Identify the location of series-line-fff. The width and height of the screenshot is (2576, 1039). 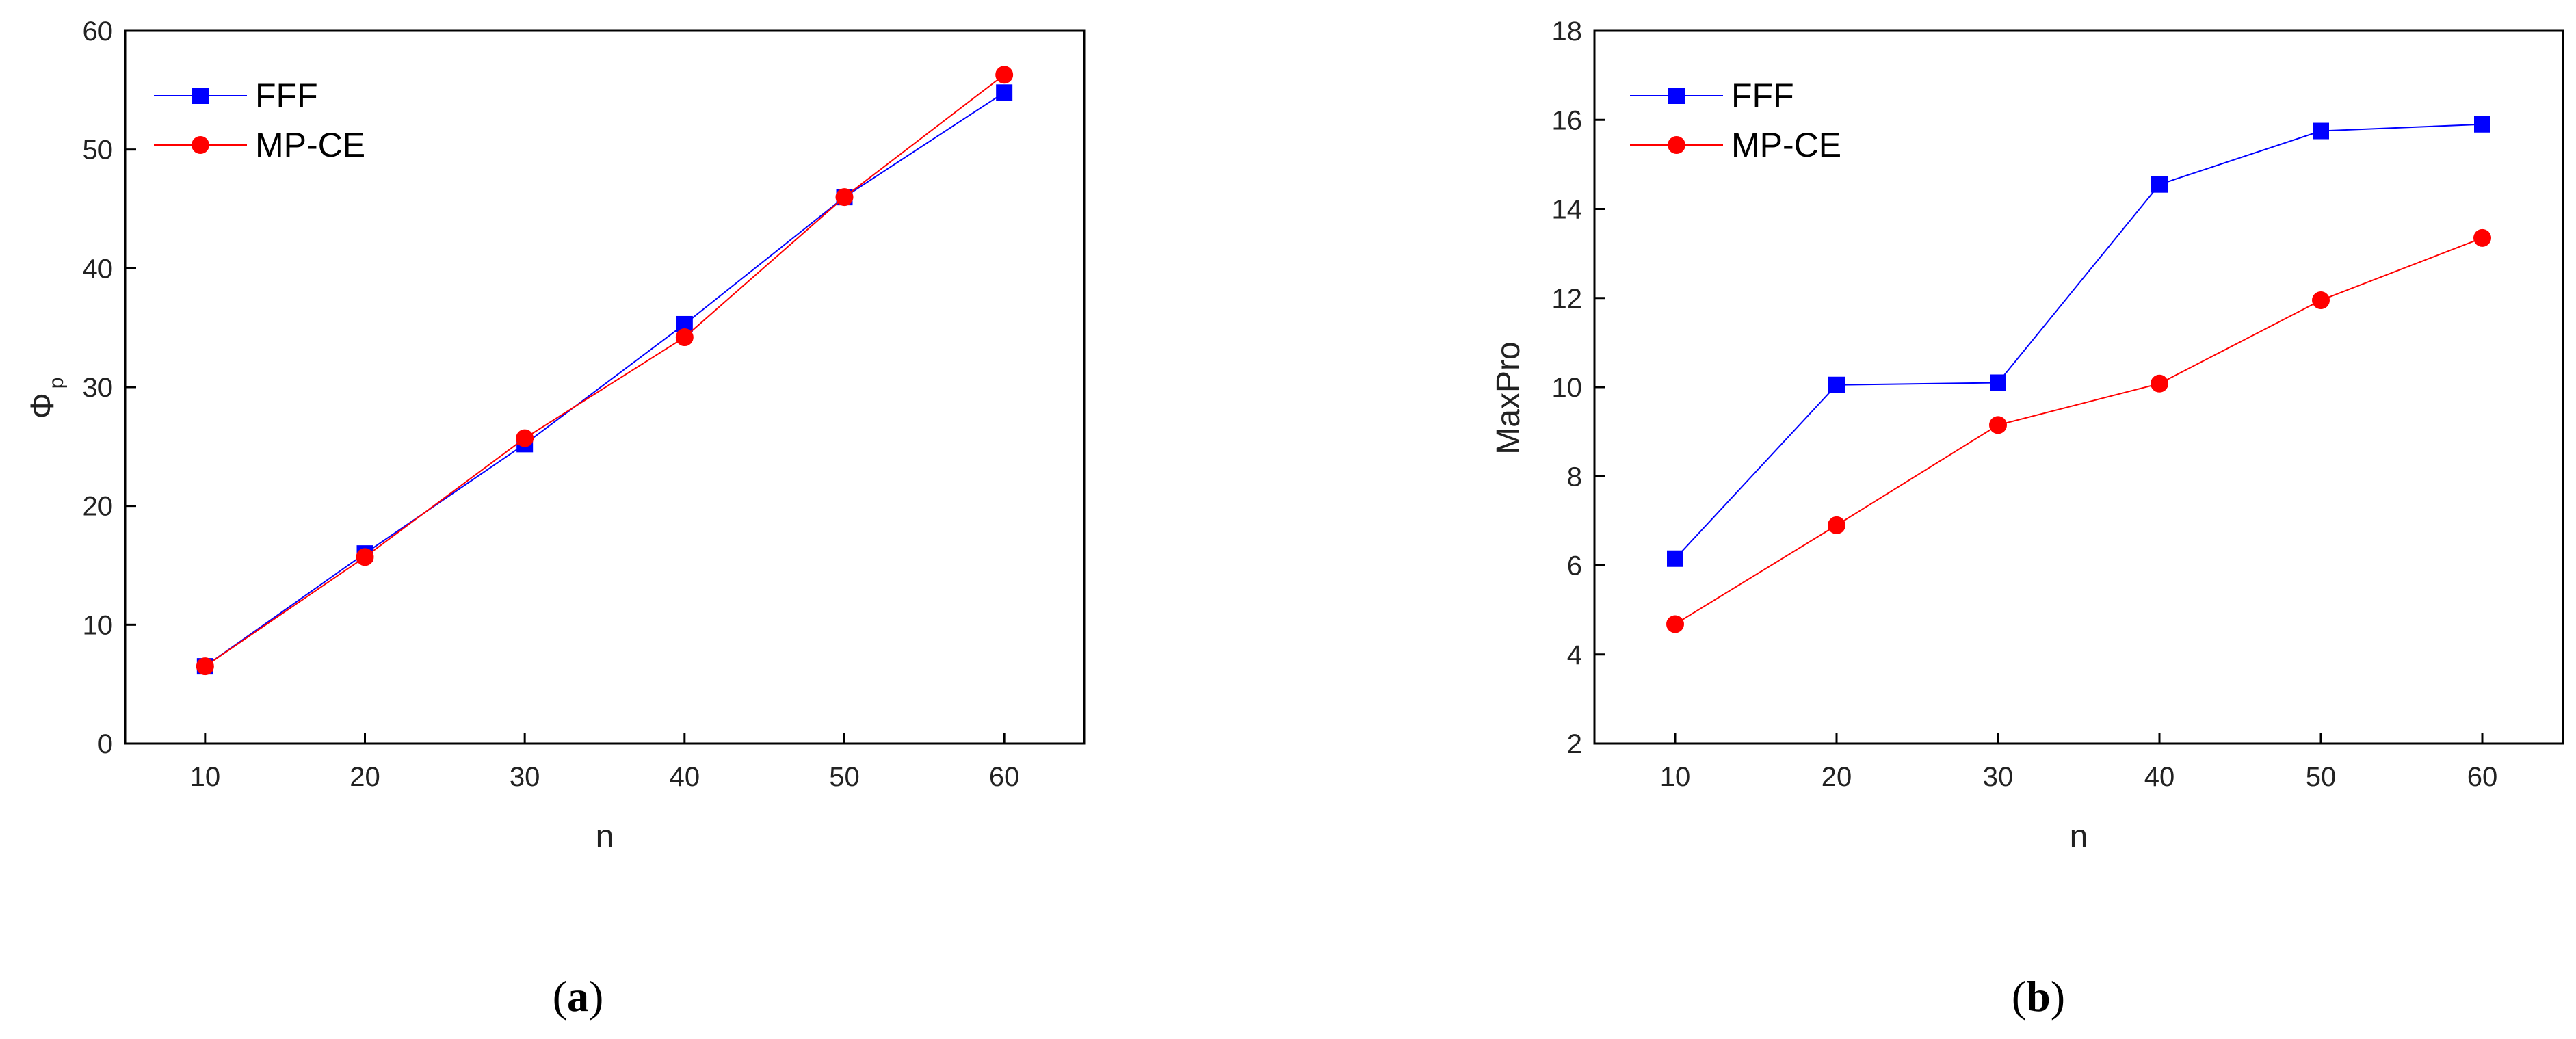
(2078, 341).